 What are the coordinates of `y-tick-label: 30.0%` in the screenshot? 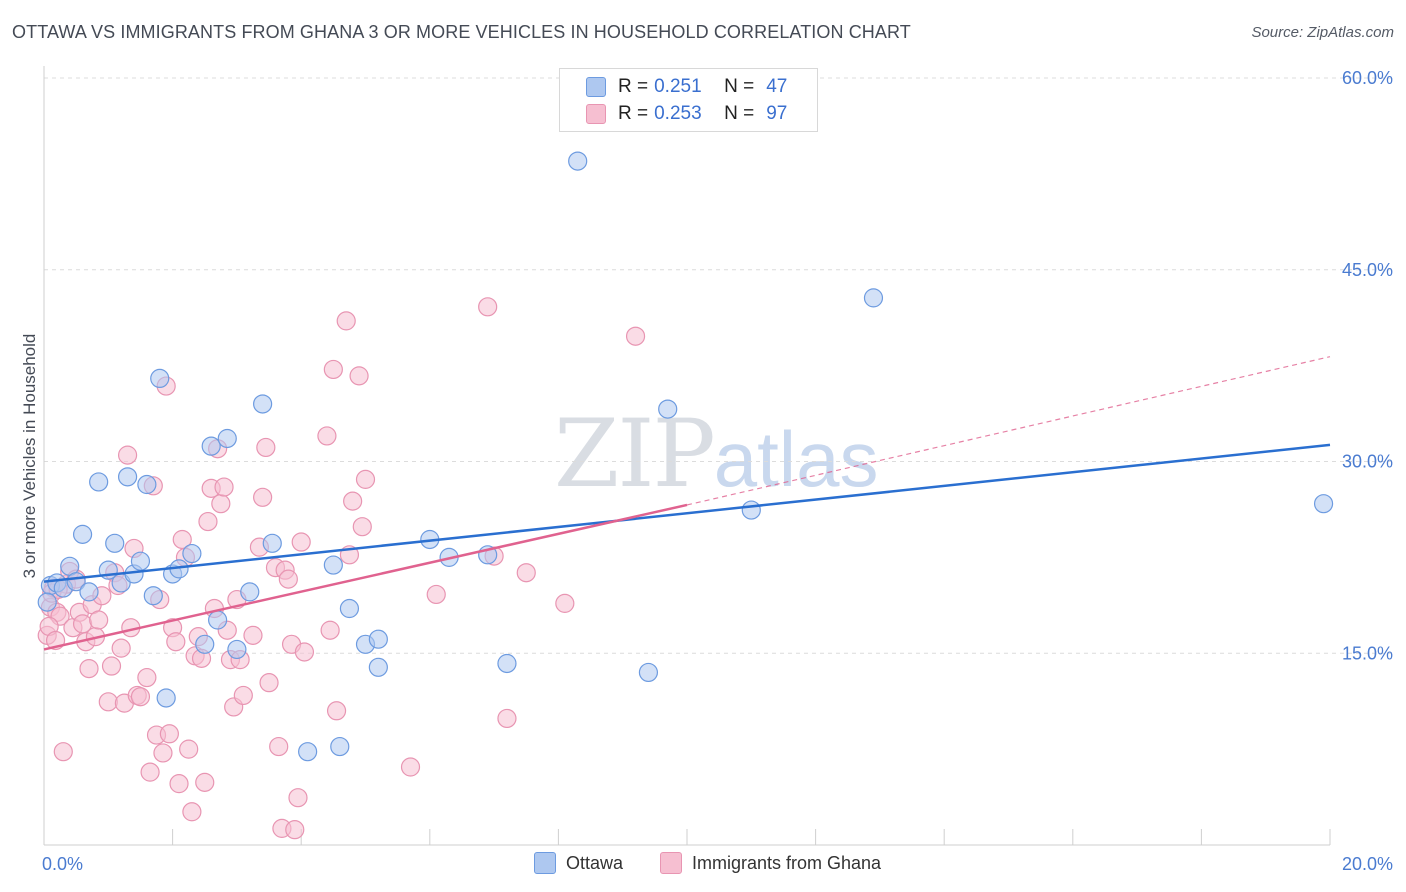 It's located at (1367, 462).